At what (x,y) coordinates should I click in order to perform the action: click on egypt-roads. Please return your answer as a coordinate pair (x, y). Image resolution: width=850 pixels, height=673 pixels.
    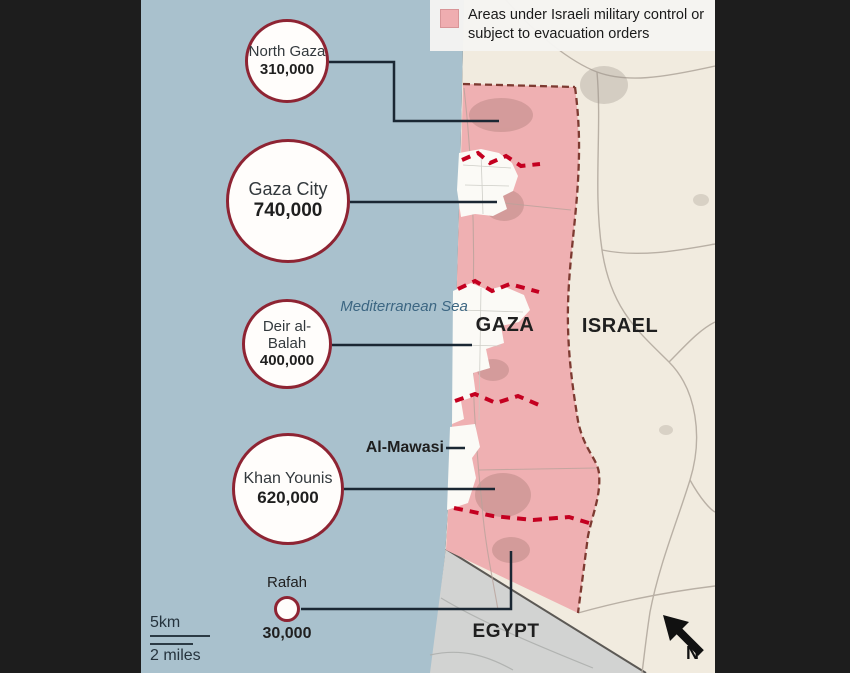
    Looking at the image, I should click on (511, 634).